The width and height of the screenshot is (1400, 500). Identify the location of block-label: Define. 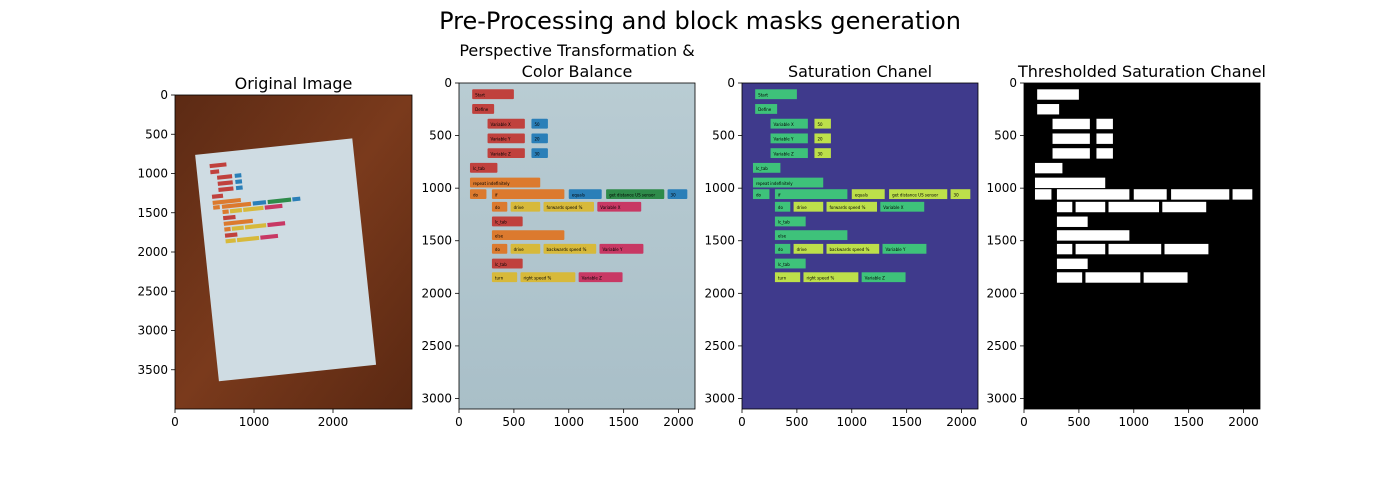
(482, 109).